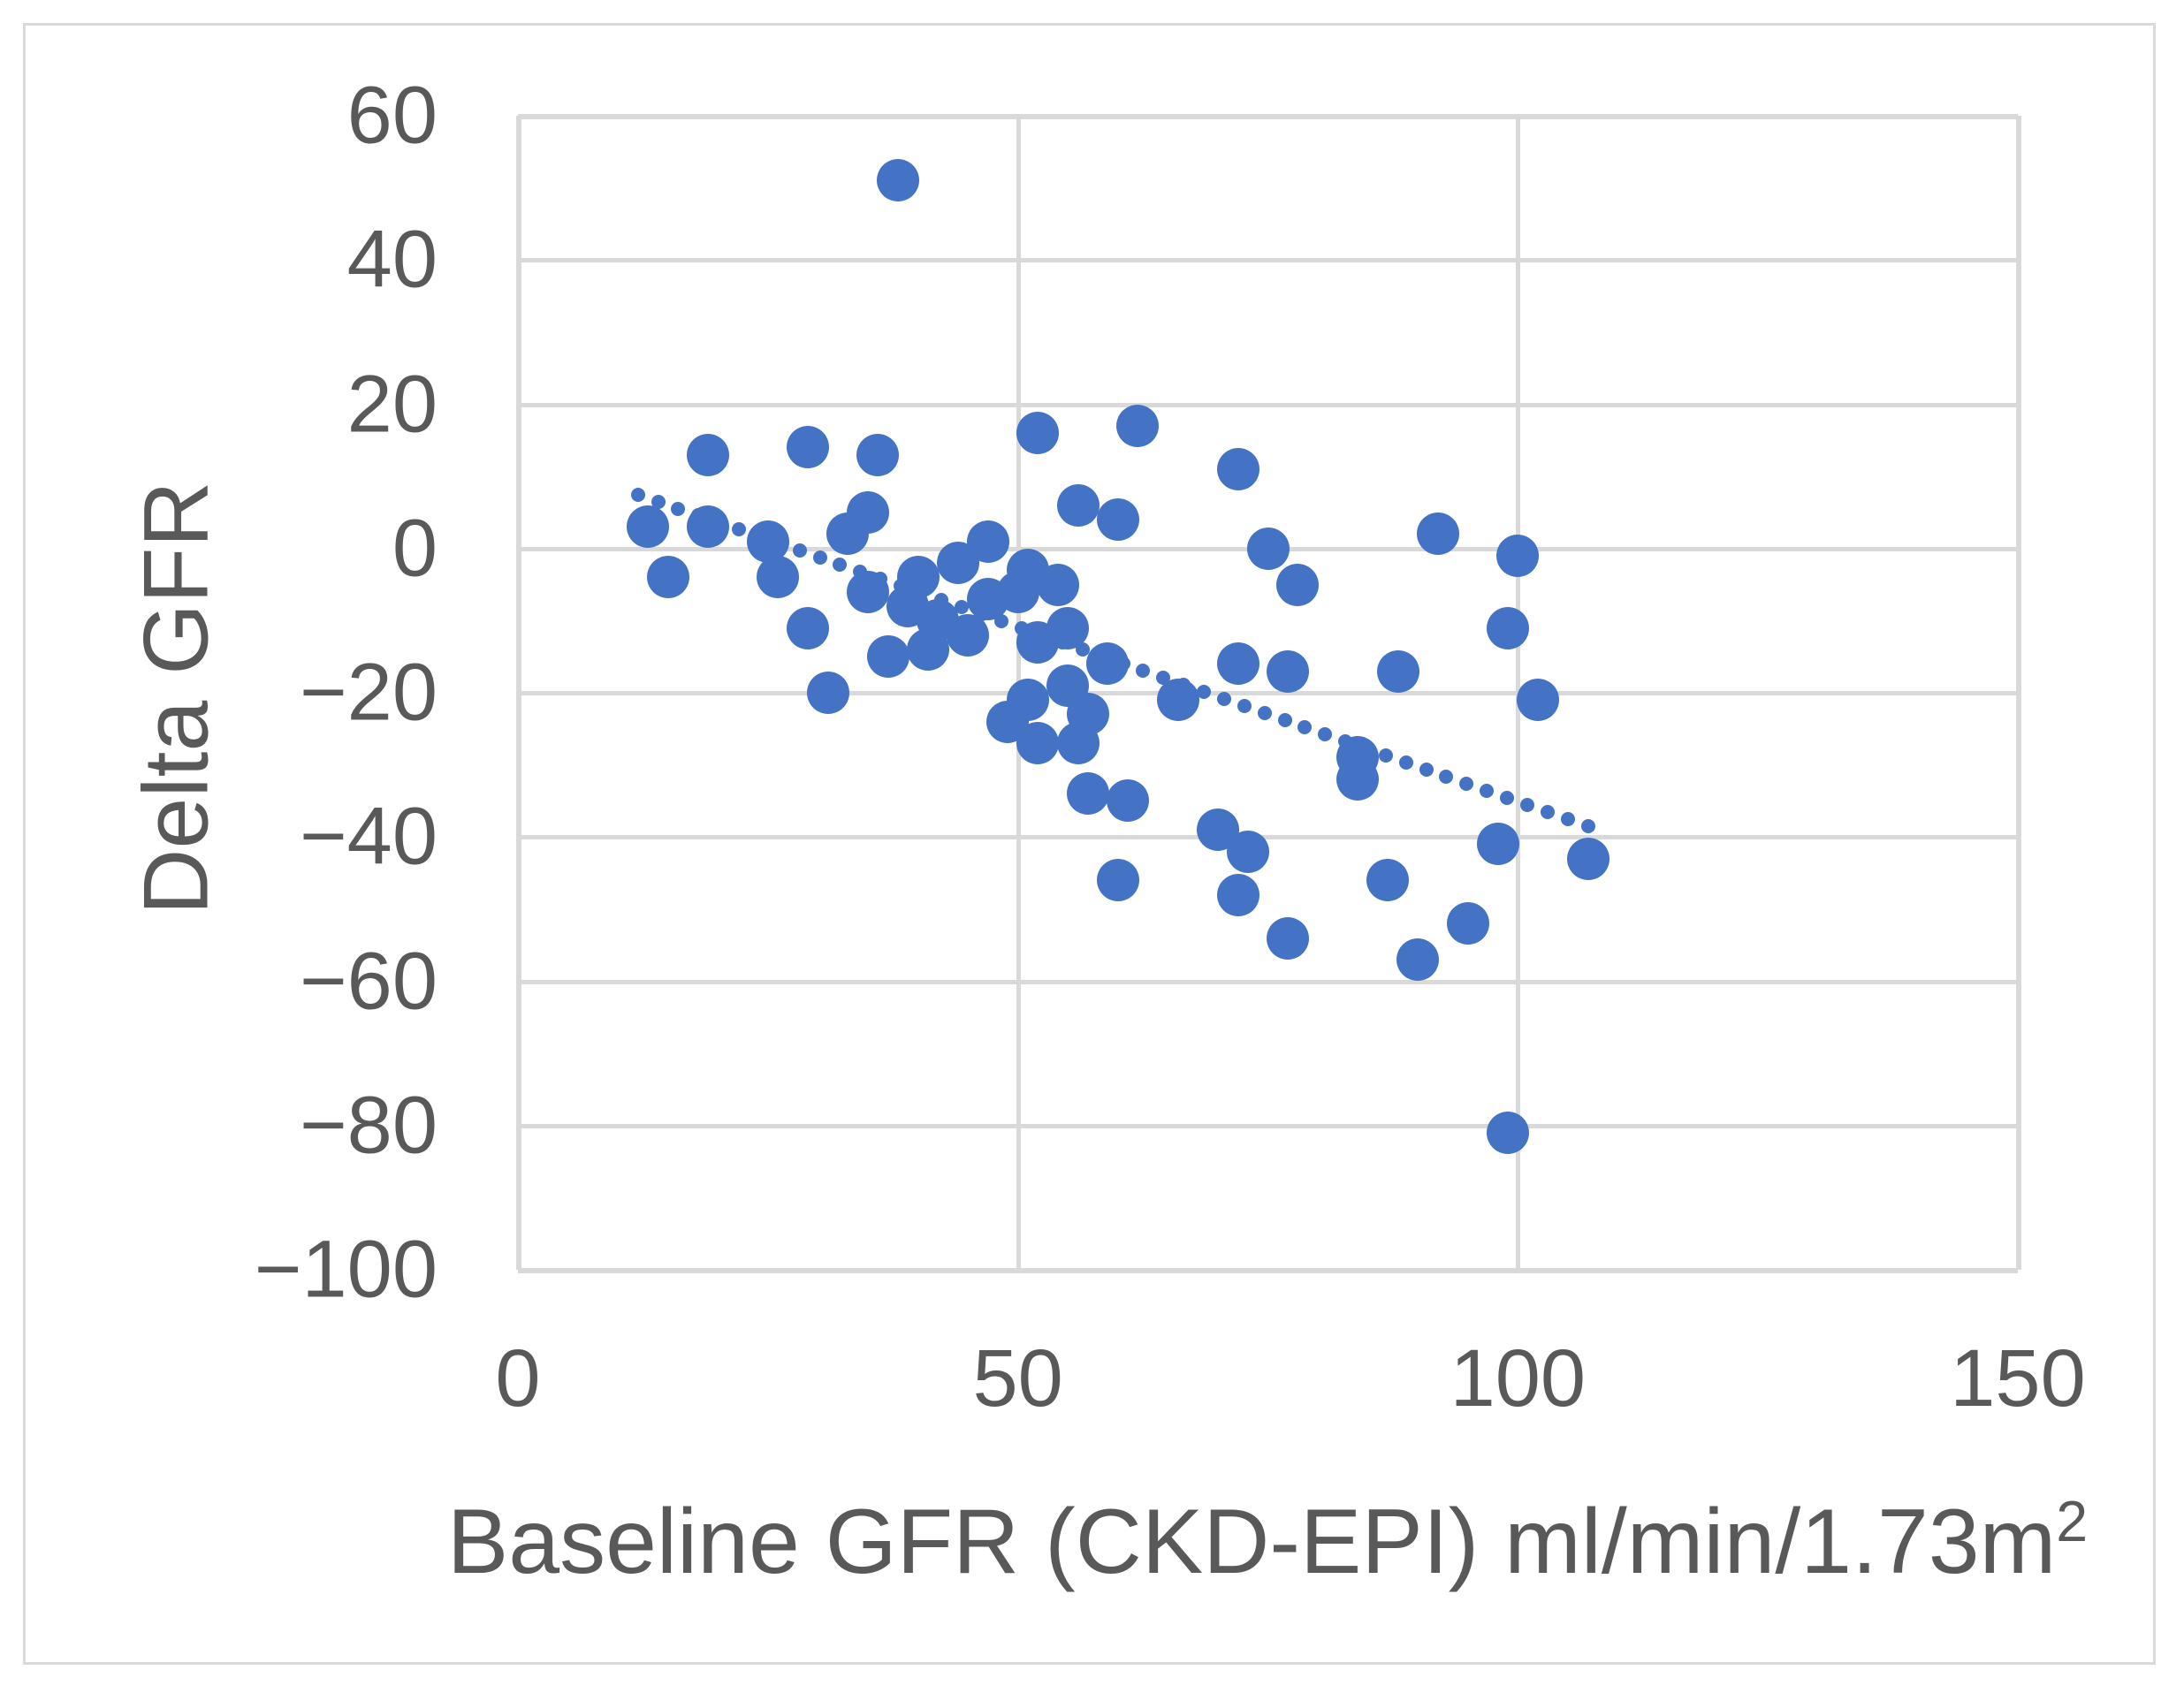 This screenshot has height=1693, width=2184. I want to click on y-tick-label: −60, so click(368, 981).